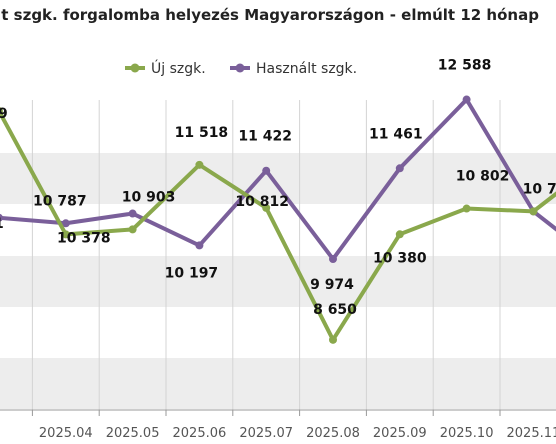 Image resolution: width=556 pixels, height=444 pixels. Describe the element at coordinates (133, 433) in the screenshot. I see `x-tick-label: 2025.05` at that location.